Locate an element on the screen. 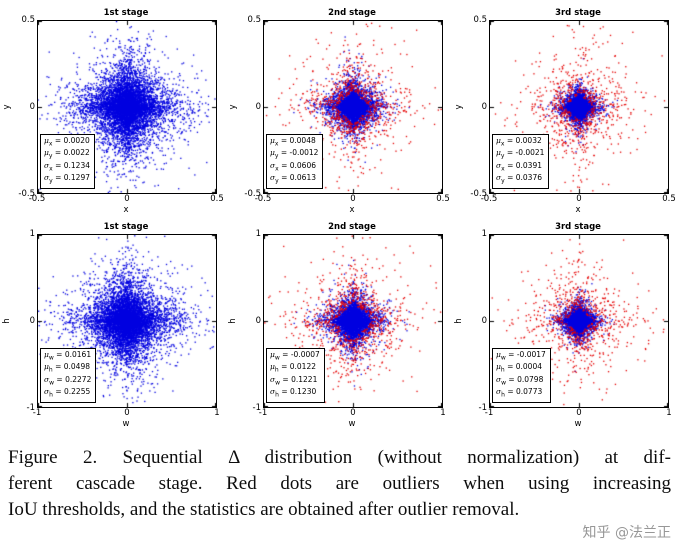  stats-line: σx = 0.0606 is located at coordinates (293, 166).